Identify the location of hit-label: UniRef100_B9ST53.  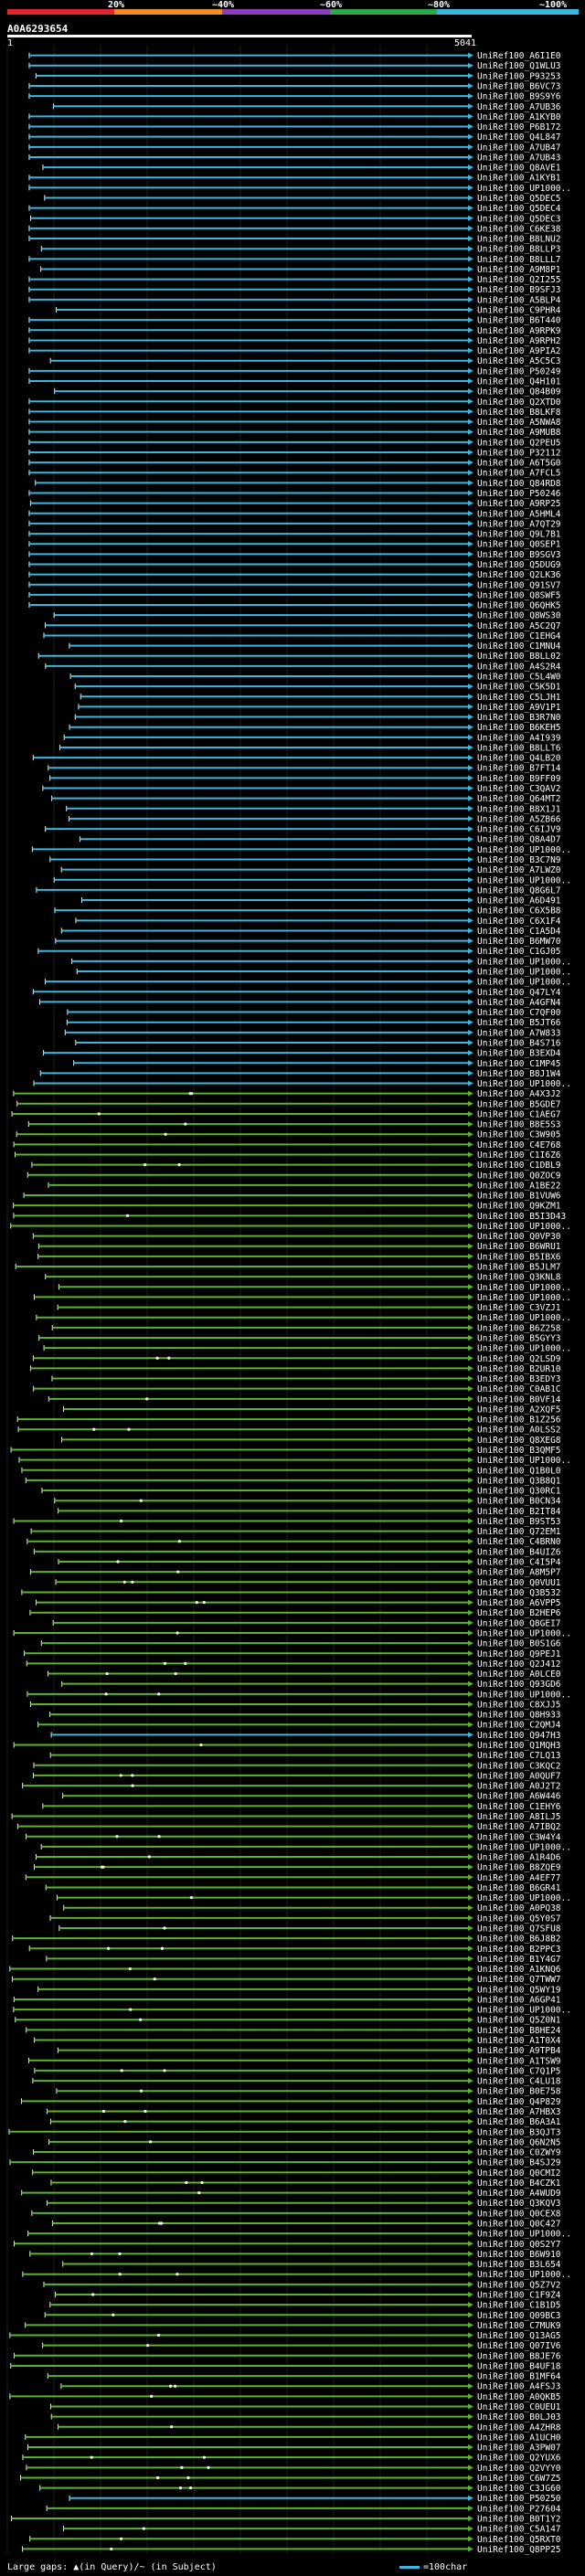
(519, 1522).